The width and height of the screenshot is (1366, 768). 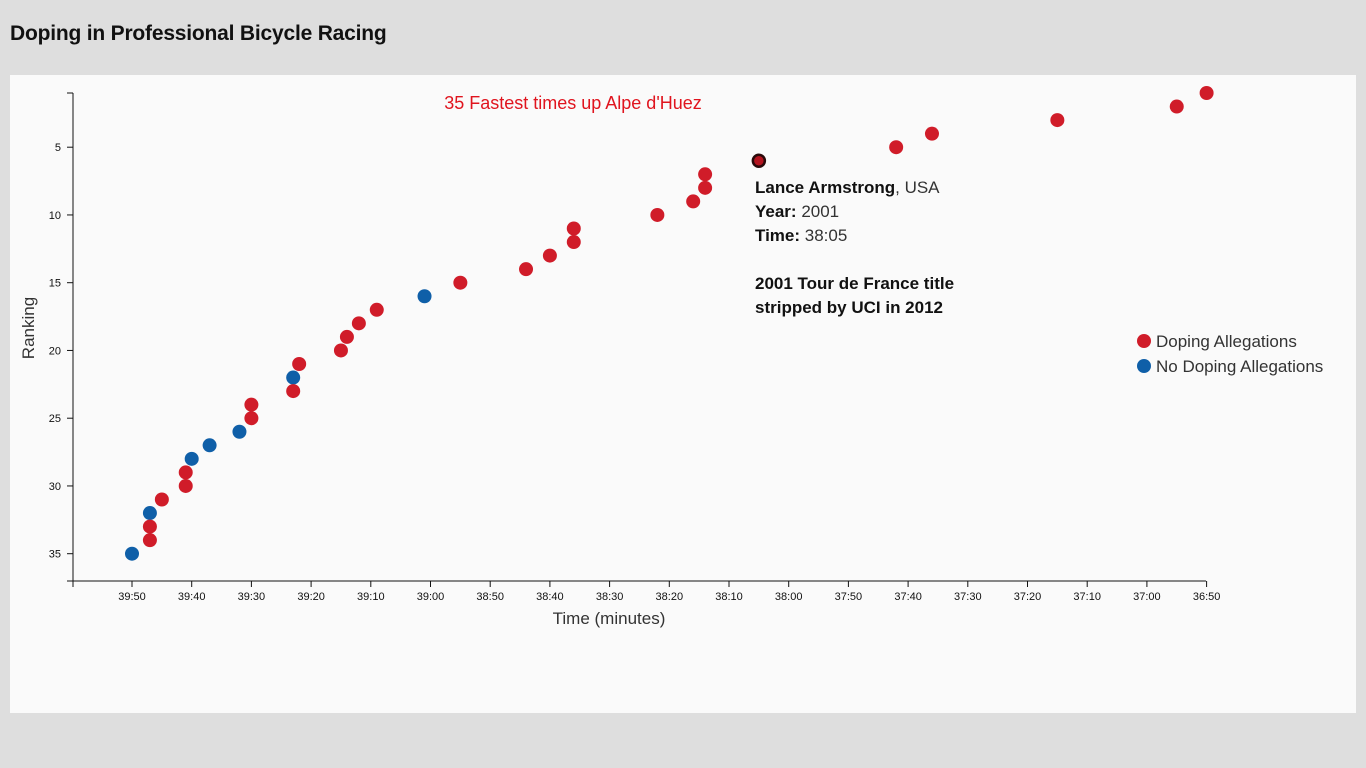 I want to click on x-tick-label: 39:50, so click(x=132, y=597).